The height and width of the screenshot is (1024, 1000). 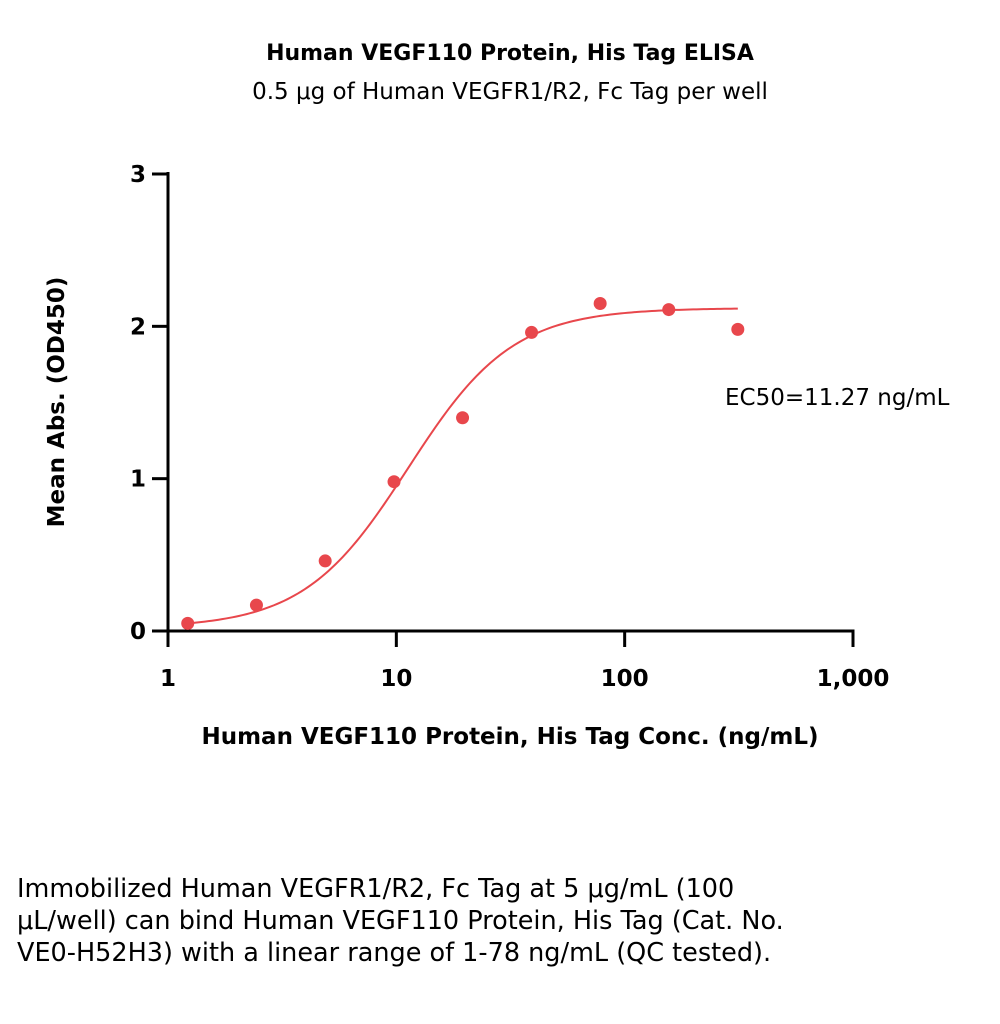 I want to click on y-tick-label: 1, so click(x=138, y=480).